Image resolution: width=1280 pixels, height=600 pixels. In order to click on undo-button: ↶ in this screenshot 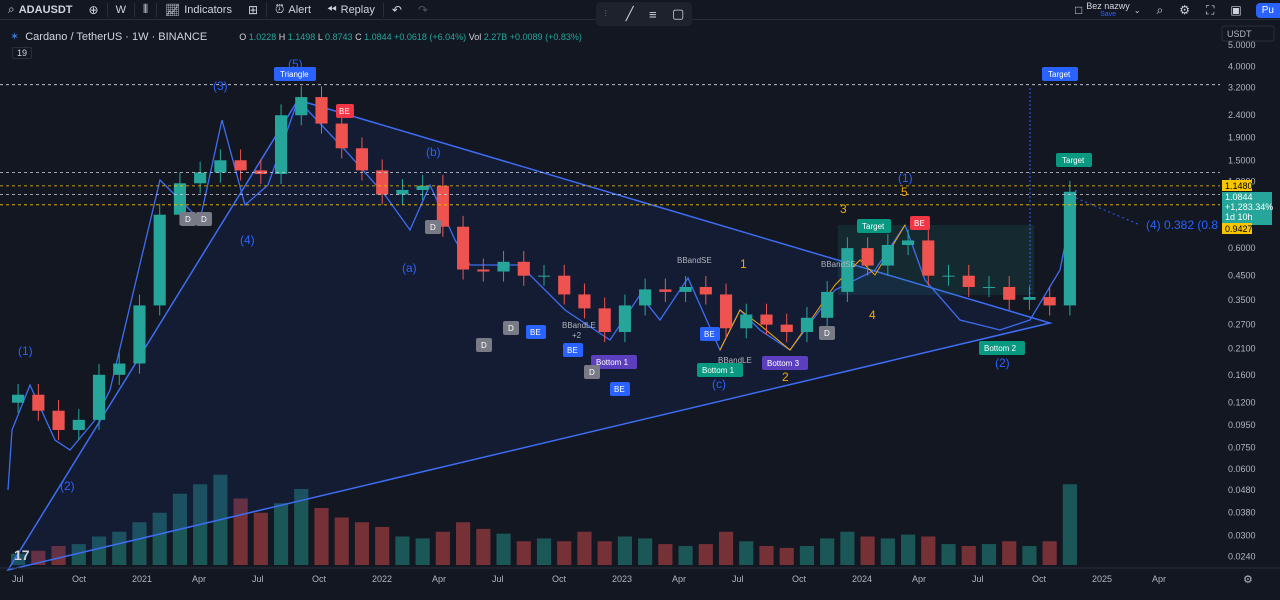, I will do `click(397, 10)`.